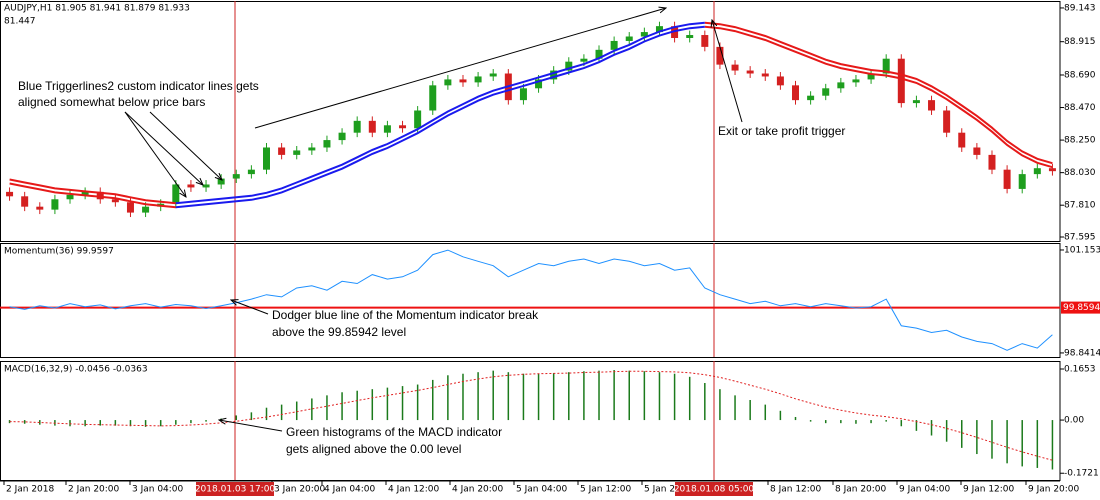 Image resolution: width=1100 pixels, height=500 pixels. What do you see at coordinates (1080, 173) in the screenshot?
I see `y-tick-label: 88.030` at bounding box center [1080, 173].